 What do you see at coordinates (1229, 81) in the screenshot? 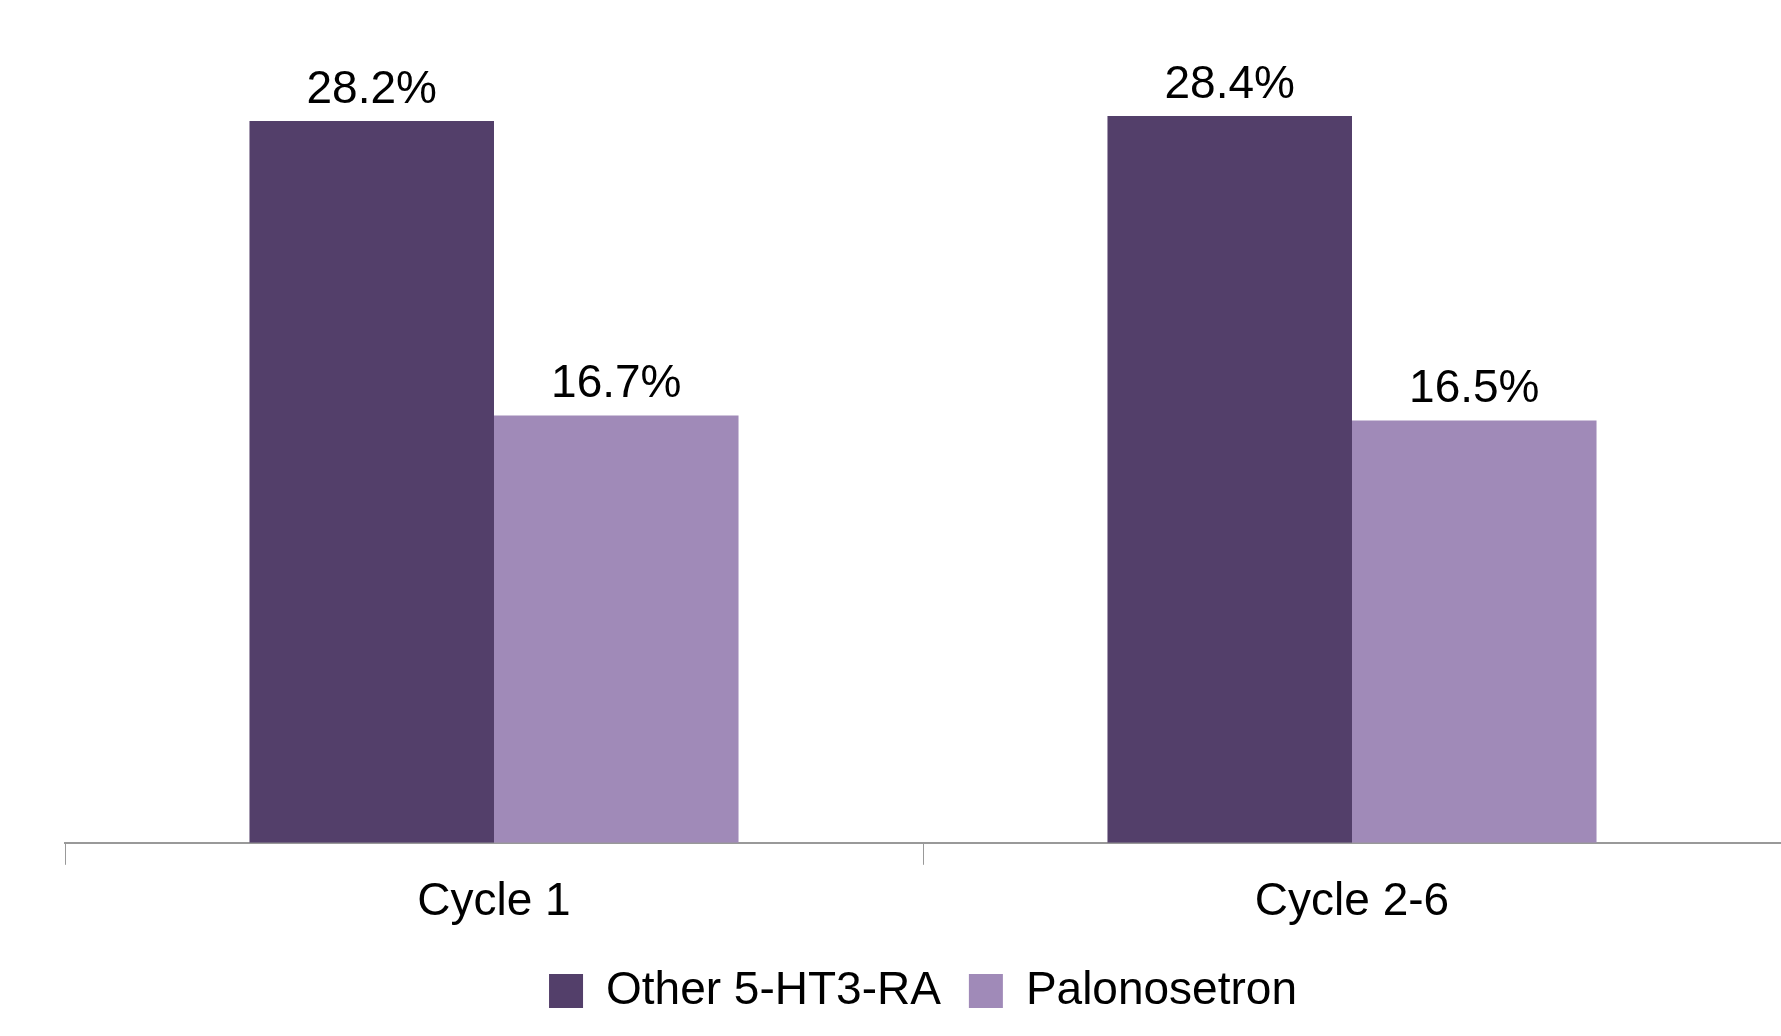
I see `data-label: 28.4%` at bounding box center [1229, 81].